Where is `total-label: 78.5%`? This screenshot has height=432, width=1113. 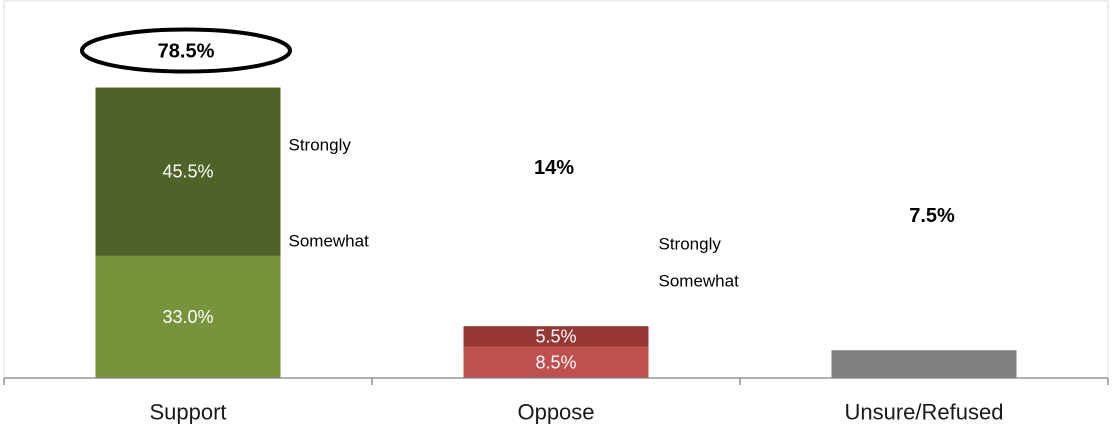 total-label: 78.5% is located at coordinates (186, 52).